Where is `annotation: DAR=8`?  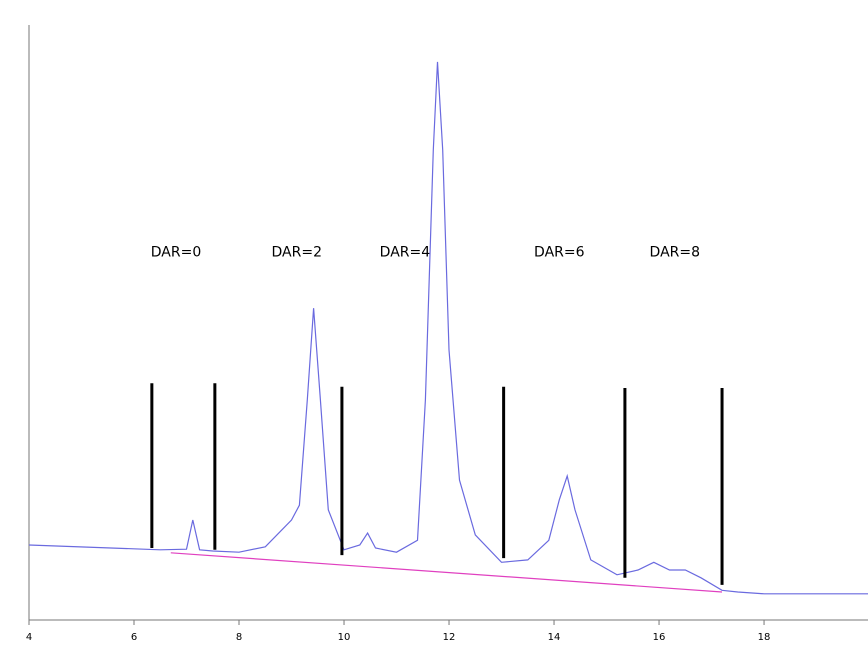
annotation: DAR=8 is located at coordinates (675, 252).